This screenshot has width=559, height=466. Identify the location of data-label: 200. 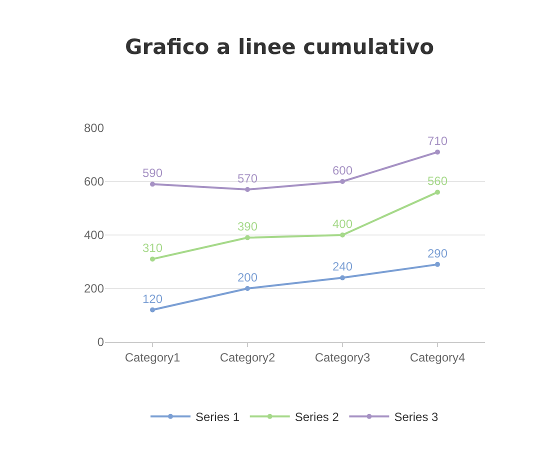
(247, 277).